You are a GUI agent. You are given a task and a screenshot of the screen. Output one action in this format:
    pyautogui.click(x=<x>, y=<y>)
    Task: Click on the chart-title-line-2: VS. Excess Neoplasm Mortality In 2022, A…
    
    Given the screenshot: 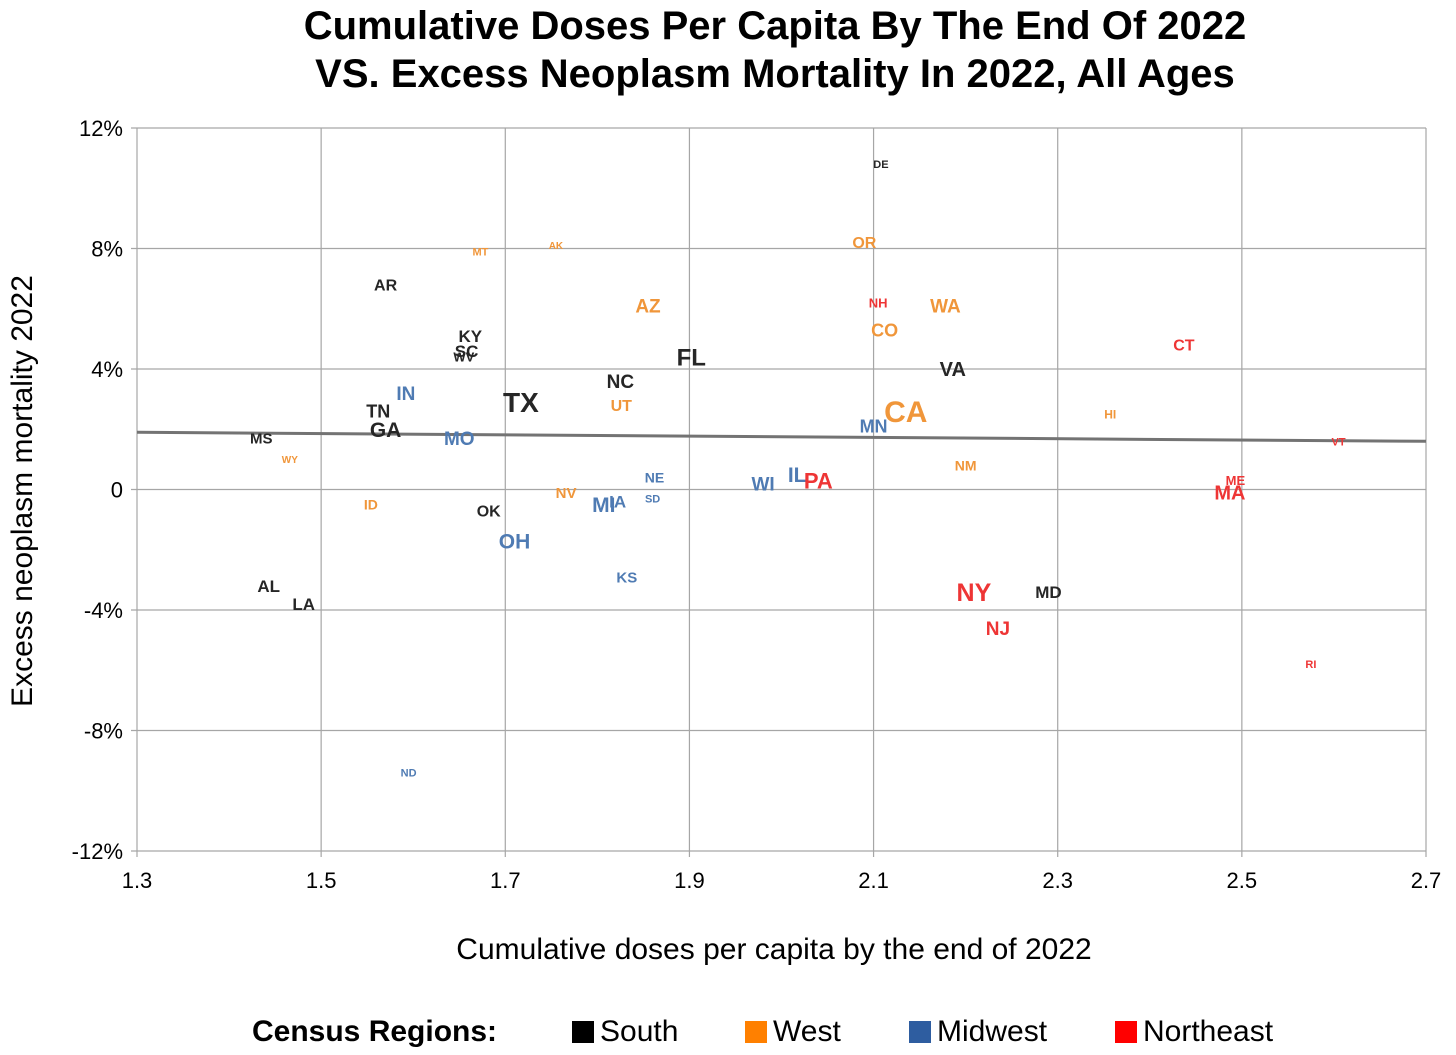 What is the action you would take?
    pyautogui.click(x=775, y=74)
    